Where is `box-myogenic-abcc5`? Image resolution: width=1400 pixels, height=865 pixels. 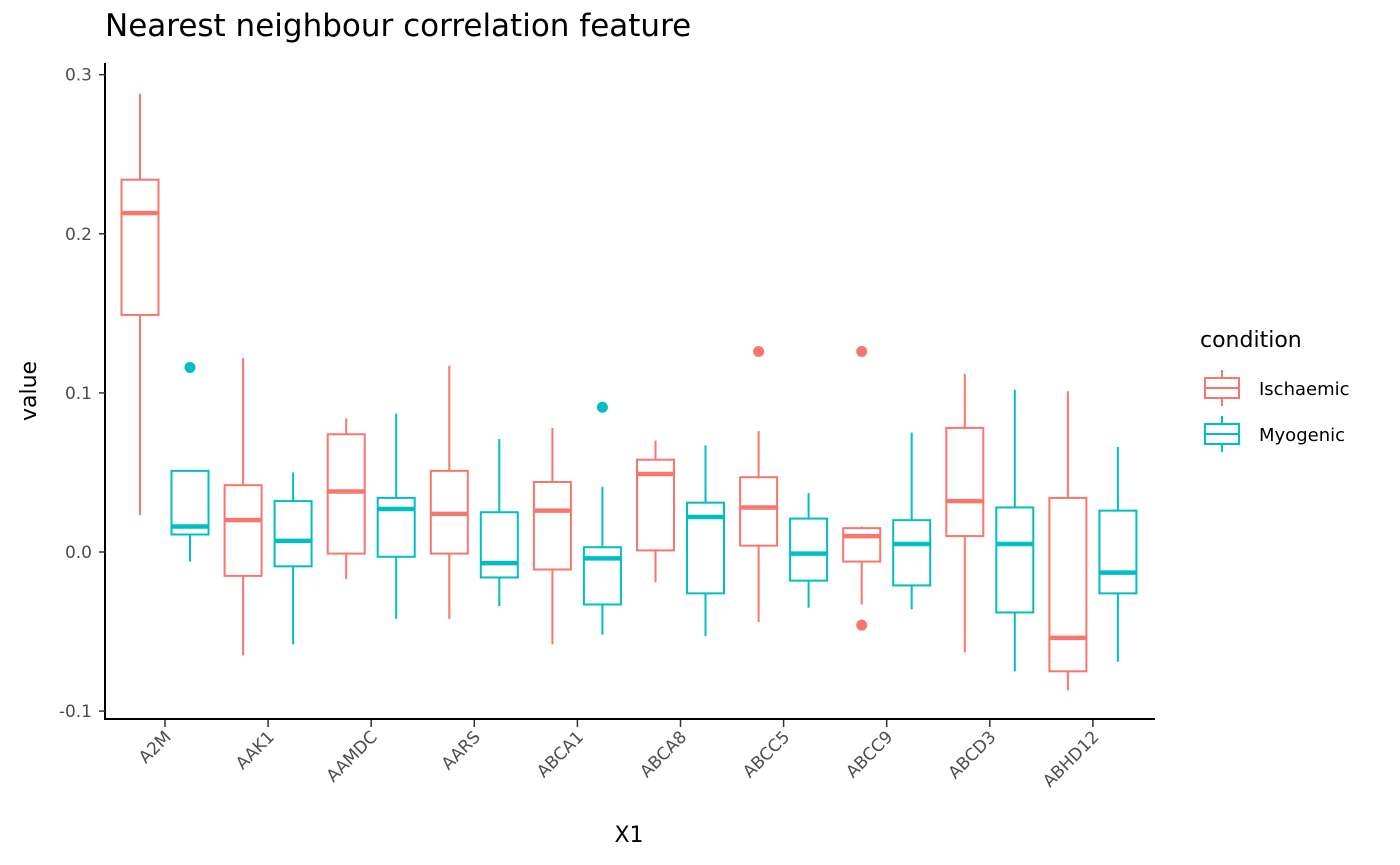 box-myogenic-abcc5 is located at coordinates (809, 550).